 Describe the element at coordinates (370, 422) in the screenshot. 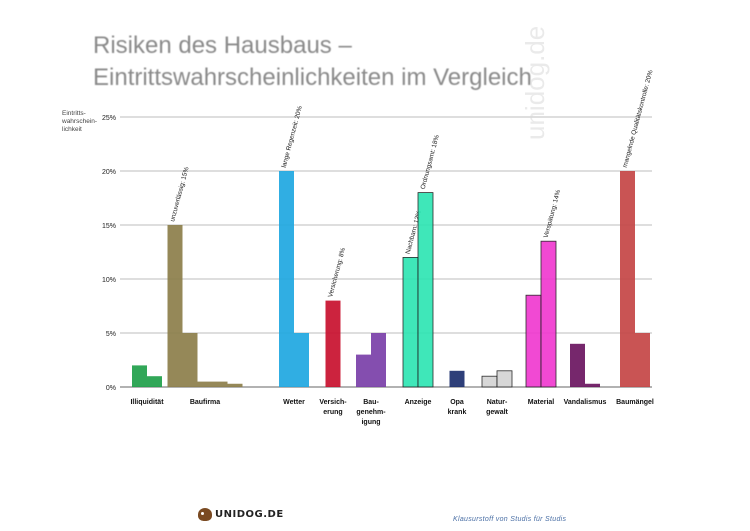

I see `x-category-label: igung` at that location.